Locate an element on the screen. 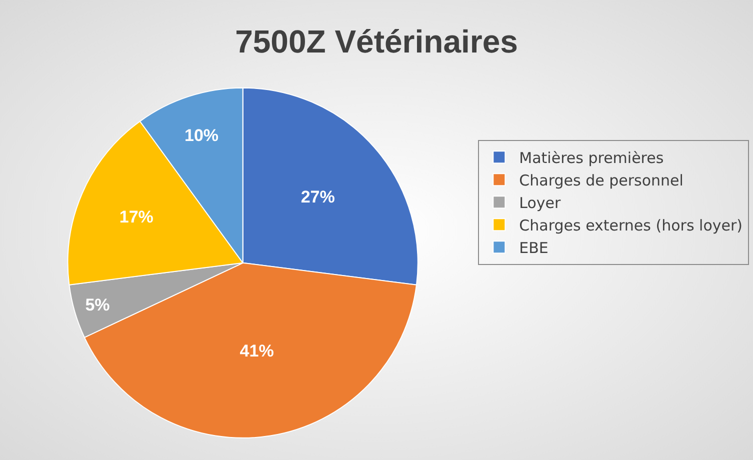 Image resolution: width=753 pixels, height=460 pixels. data-label: 10% is located at coordinates (201, 136).